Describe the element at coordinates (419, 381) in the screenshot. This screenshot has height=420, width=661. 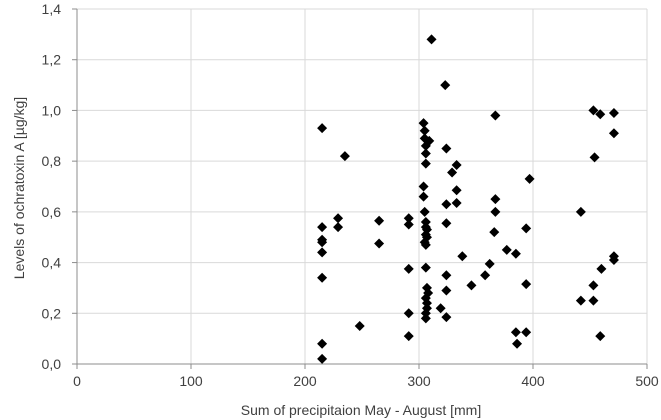
I see `x-tick-label: 300` at that location.